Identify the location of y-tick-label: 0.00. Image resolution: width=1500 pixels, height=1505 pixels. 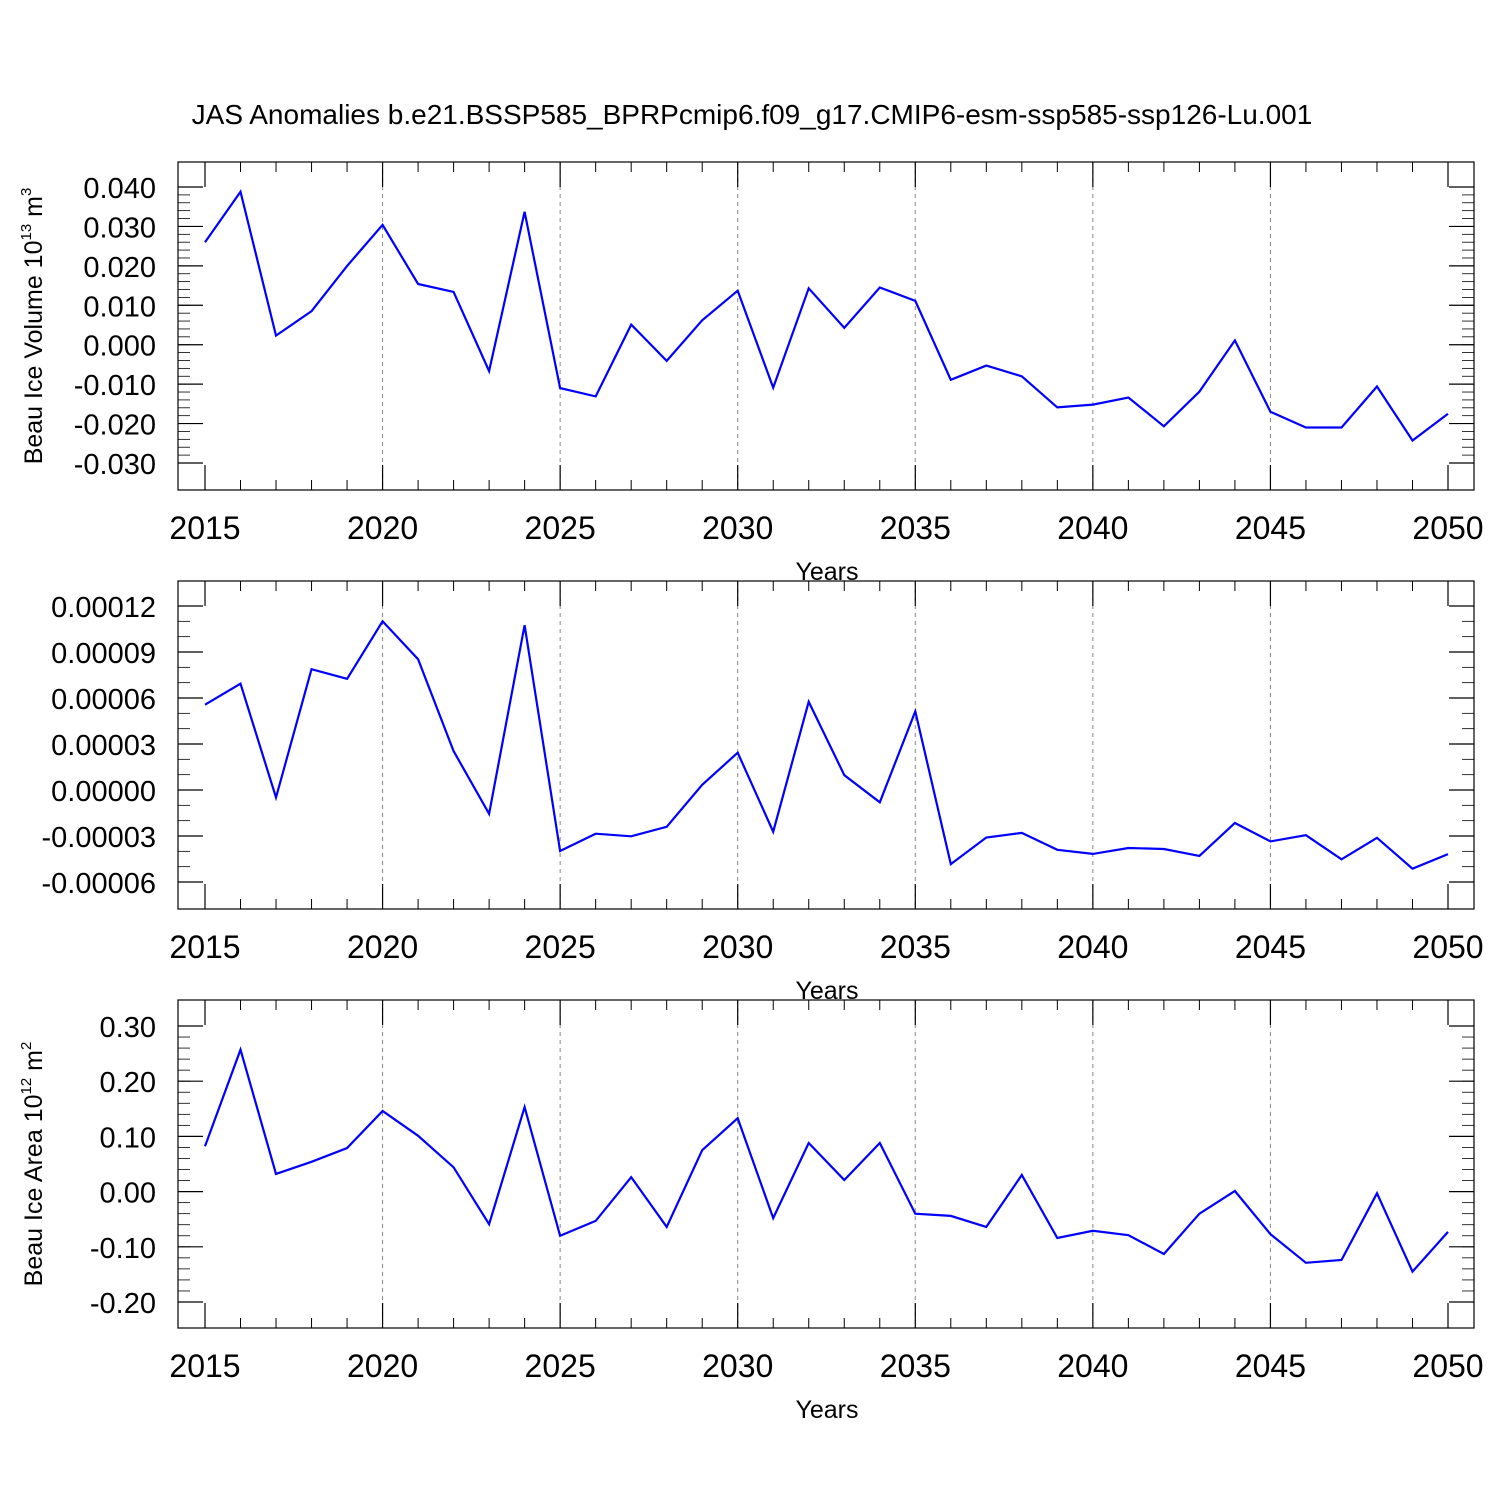
(128, 1194).